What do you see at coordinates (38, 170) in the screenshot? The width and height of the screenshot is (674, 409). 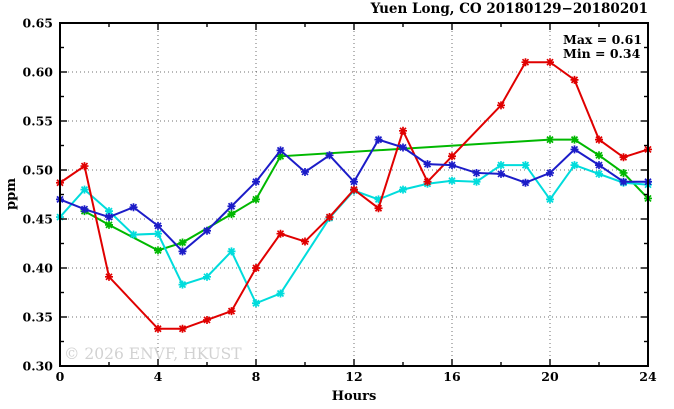 I see `y-tick-label: 0.50` at bounding box center [38, 170].